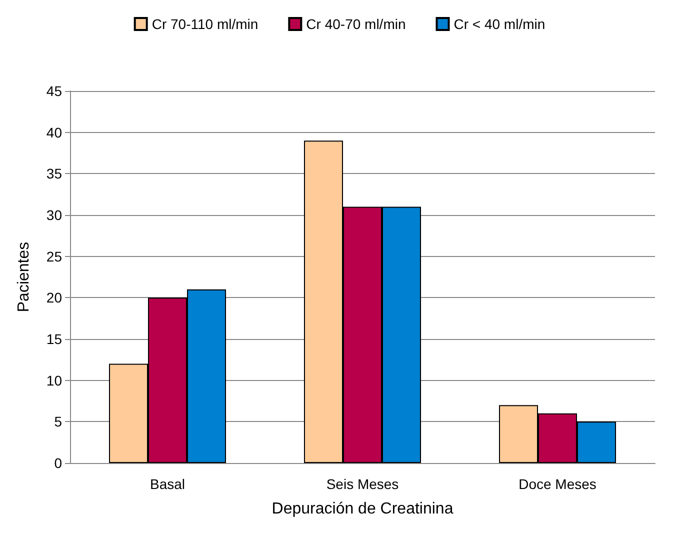 Image resolution: width=679 pixels, height=533 pixels. Describe the element at coordinates (500, 24) in the screenshot. I see `legend-label: Cr < 40 ml/min` at that location.